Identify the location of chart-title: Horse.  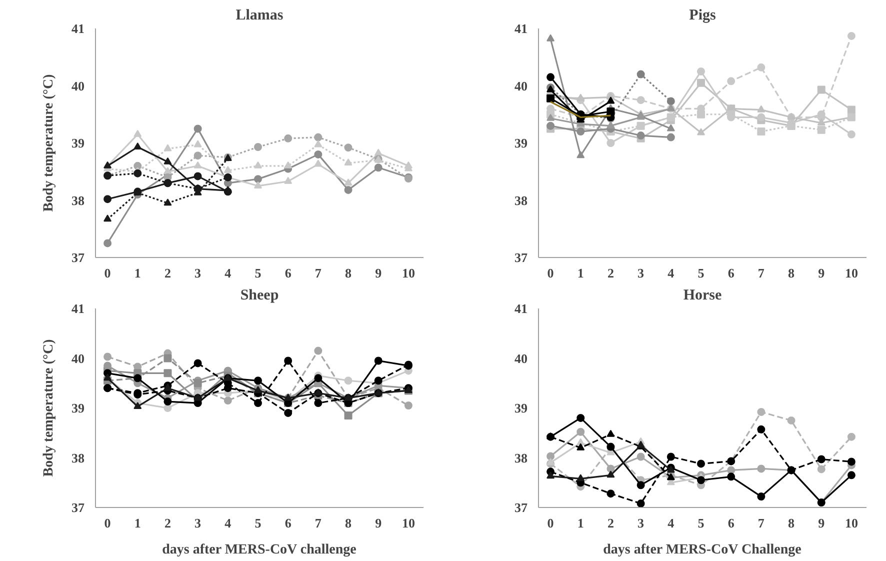
(702, 296).